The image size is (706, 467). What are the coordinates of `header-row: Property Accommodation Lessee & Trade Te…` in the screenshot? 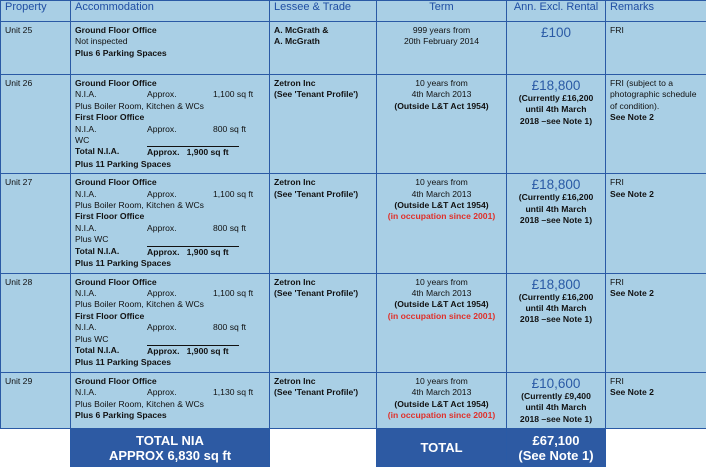 It's located at (353, 11).